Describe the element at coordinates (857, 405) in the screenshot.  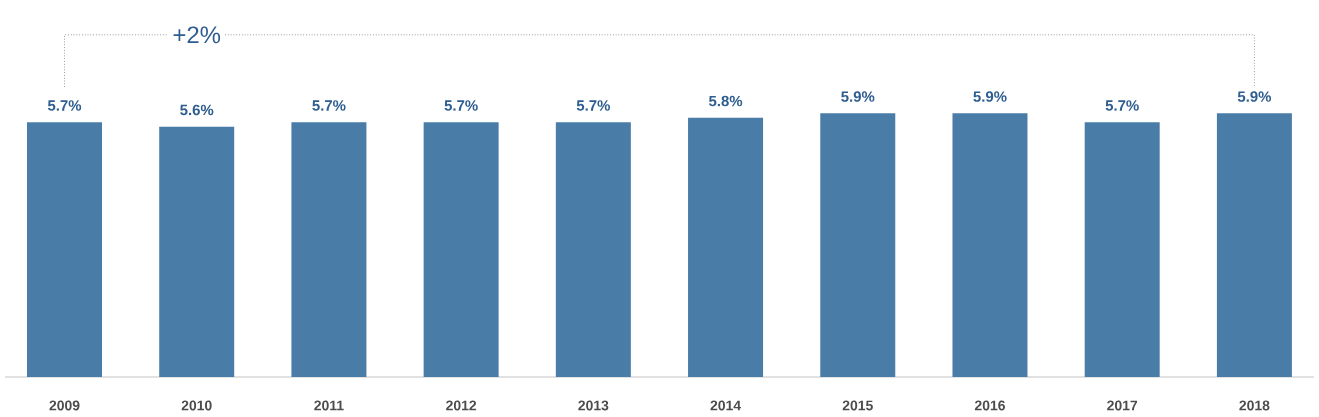
I see `x-tick-label: 2015` at that location.